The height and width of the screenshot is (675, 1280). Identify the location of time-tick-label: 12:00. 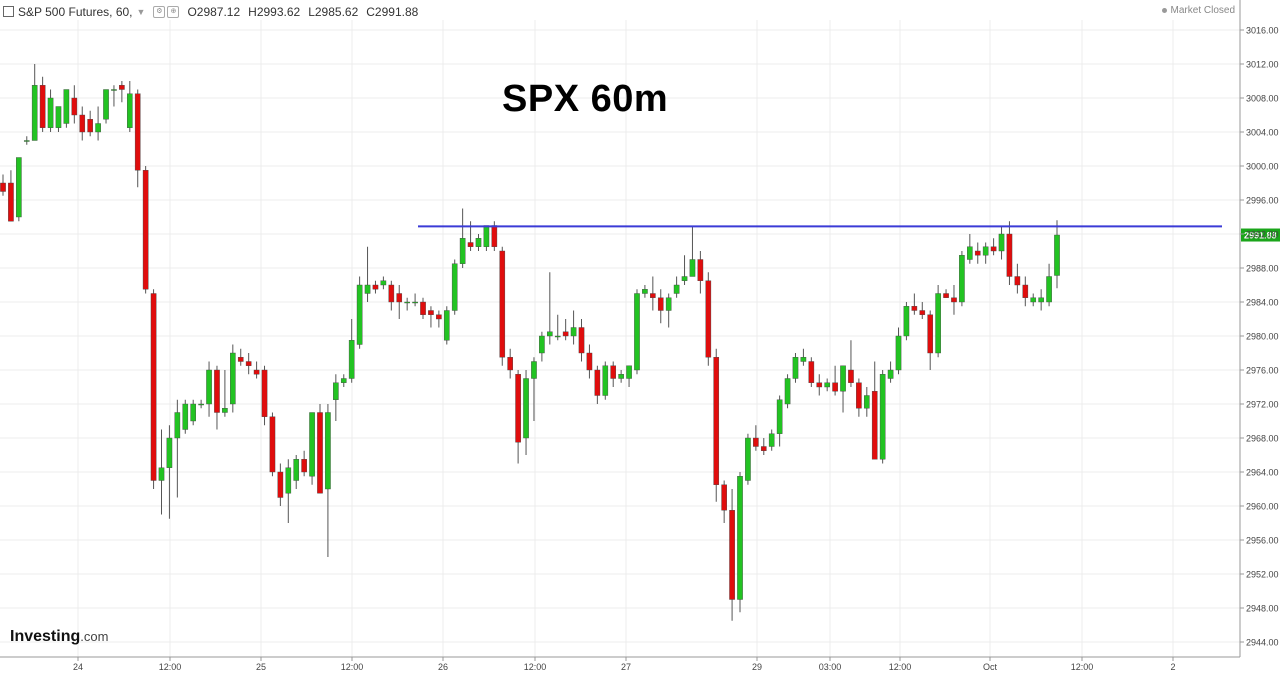
(352, 667).